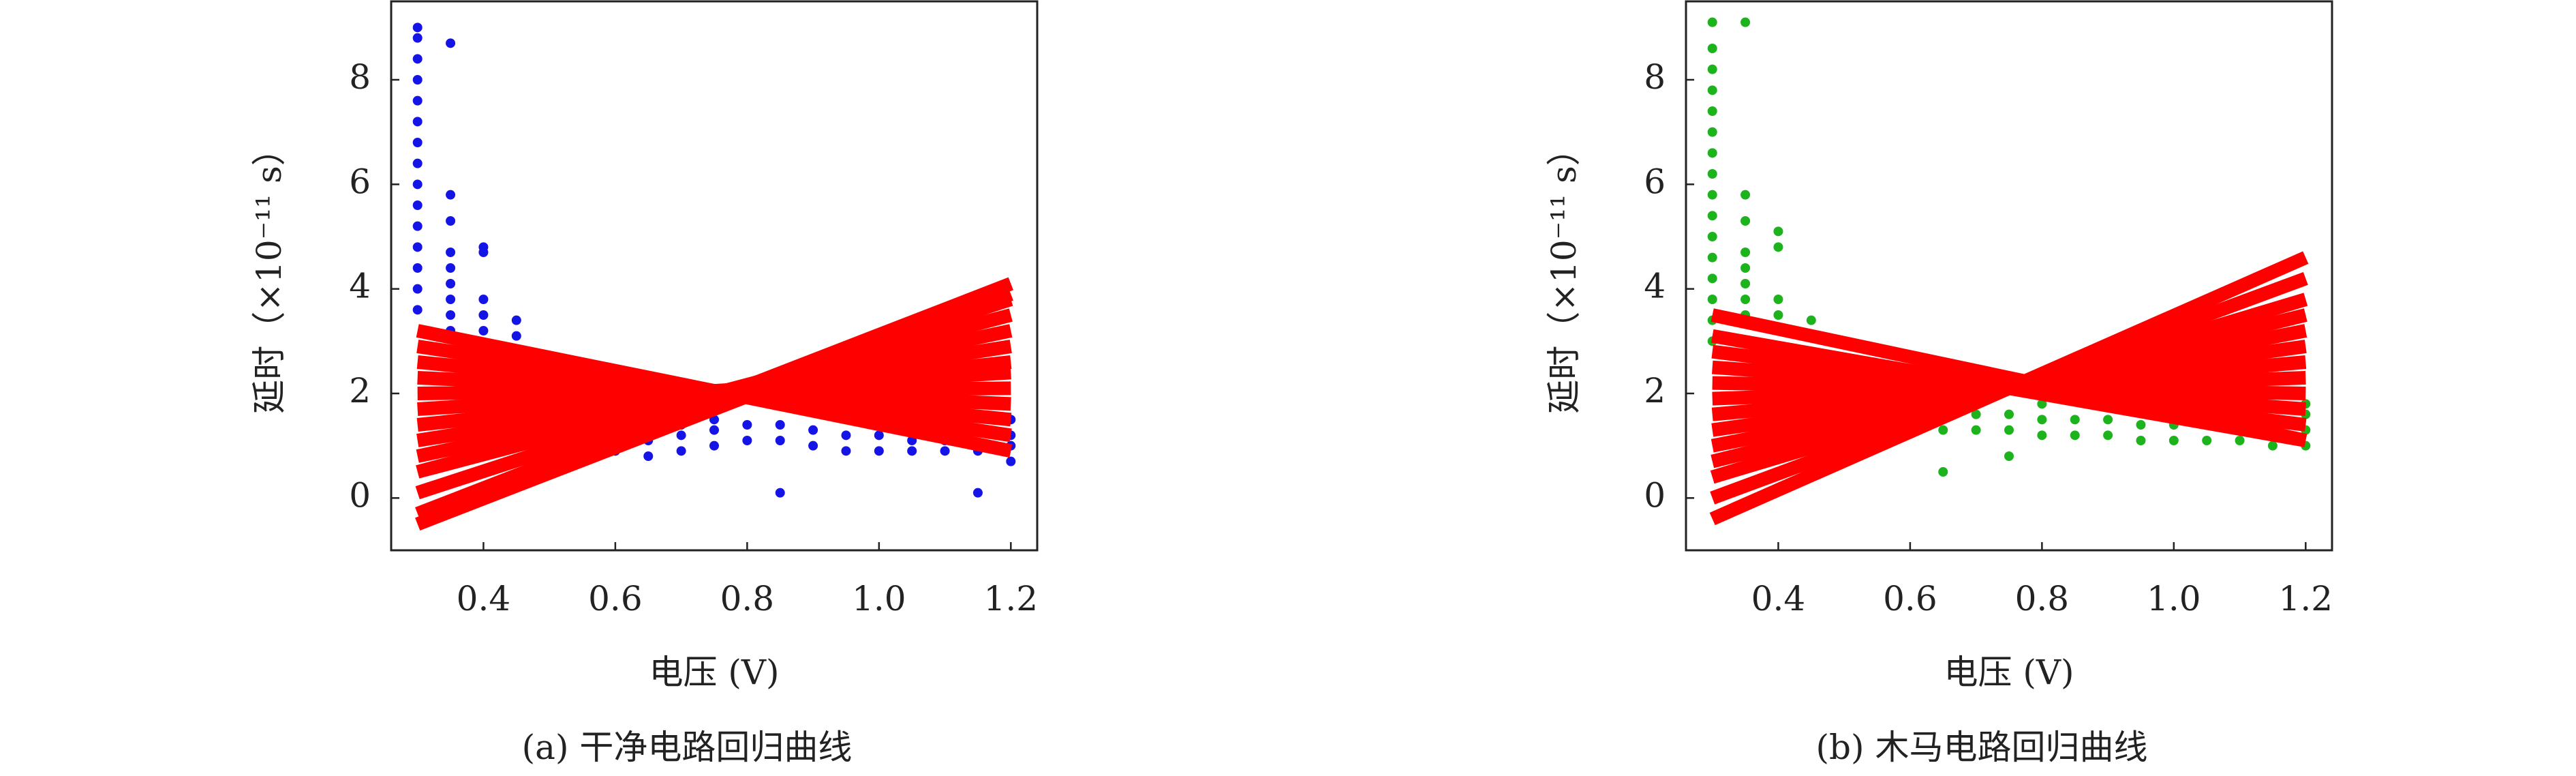  Describe the element at coordinates (1655, 181) in the screenshot. I see `y-tick-label: 6` at that location.